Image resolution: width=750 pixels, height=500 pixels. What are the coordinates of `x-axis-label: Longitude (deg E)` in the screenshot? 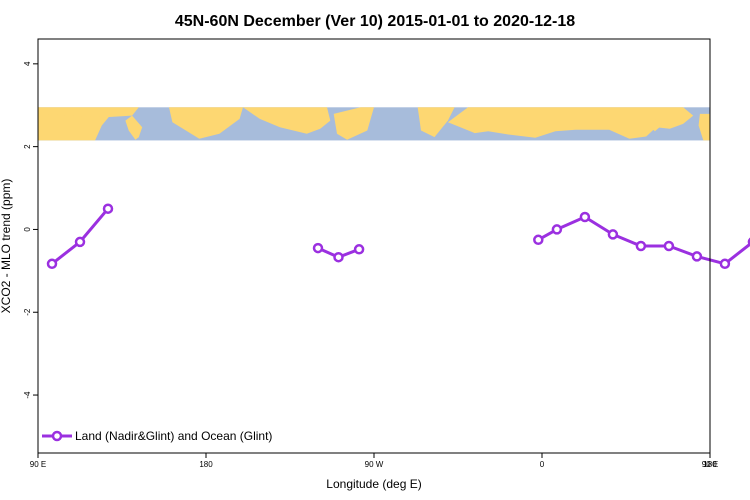 It's located at (373, 484).